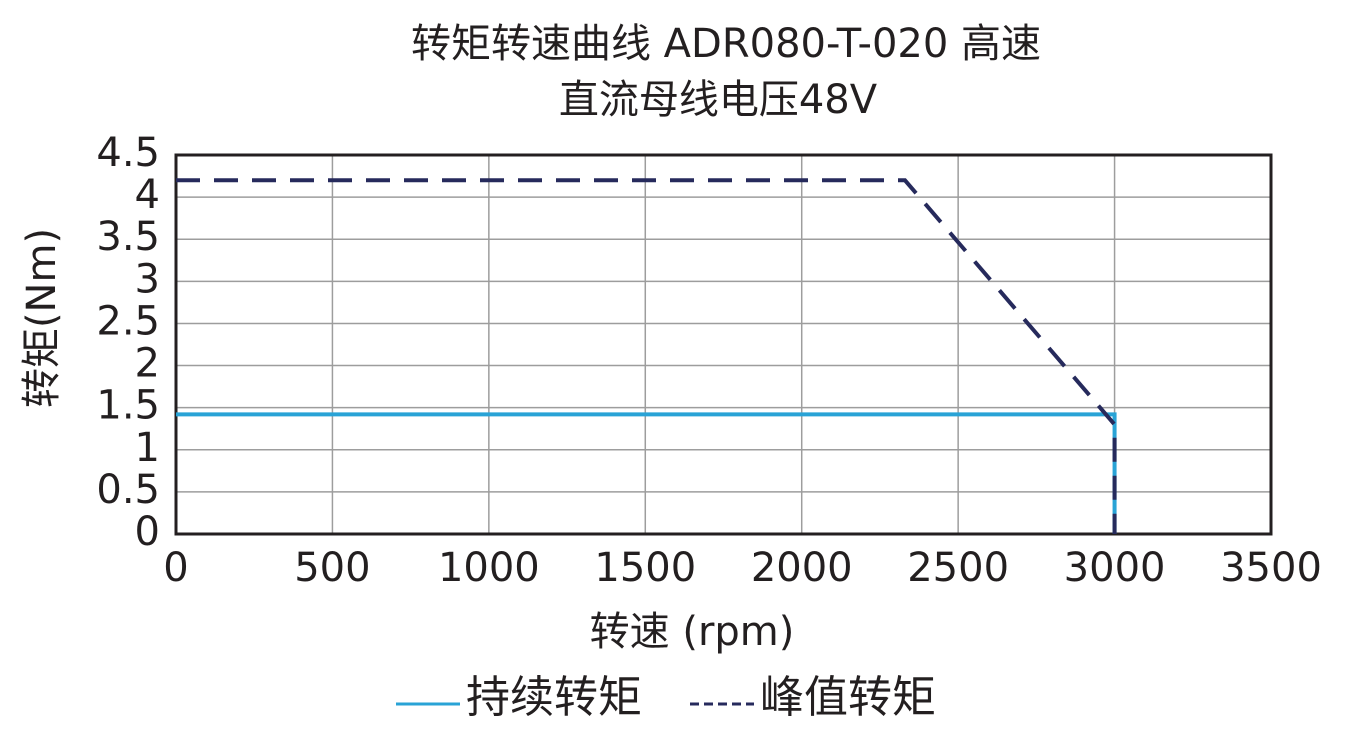  What do you see at coordinates (1115, 568) in the screenshot?
I see `x-tick-label: 3000` at bounding box center [1115, 568].